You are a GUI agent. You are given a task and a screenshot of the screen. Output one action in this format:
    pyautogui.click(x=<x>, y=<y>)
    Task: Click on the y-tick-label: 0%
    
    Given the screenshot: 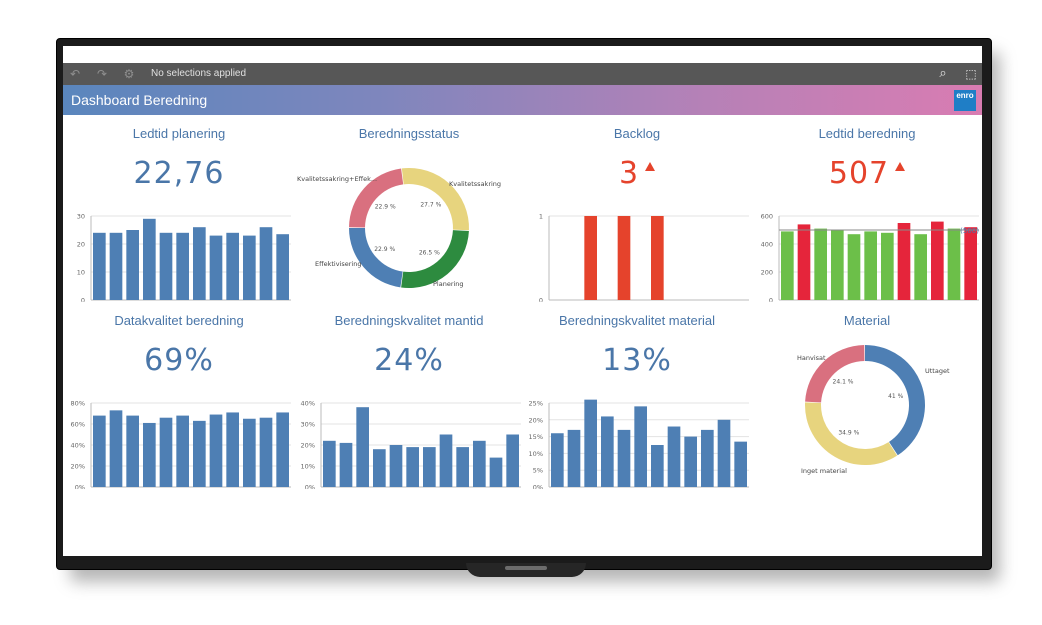 What is the action you would take?
    pyautogui.click(x=310, y=487)
    